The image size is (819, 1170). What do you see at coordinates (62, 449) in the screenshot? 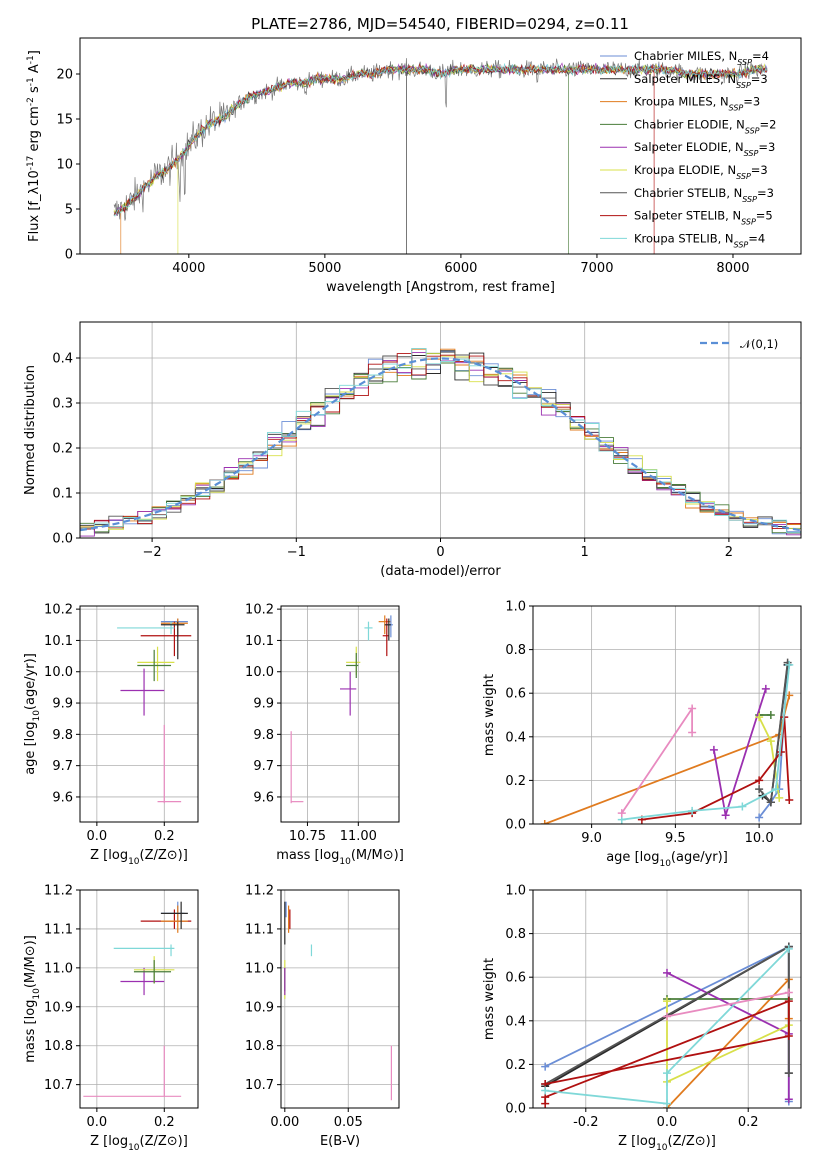
I see `y-tick-label: 0.2` at bounding box center [62, 449].